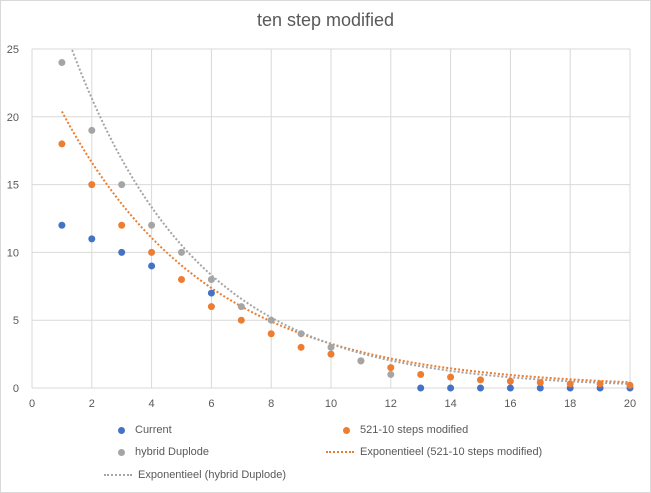 The image size is (651, 493). Describe the element at coordinates (153, 430) in the screenshot. I see `legend-label-current: Current` at that location.